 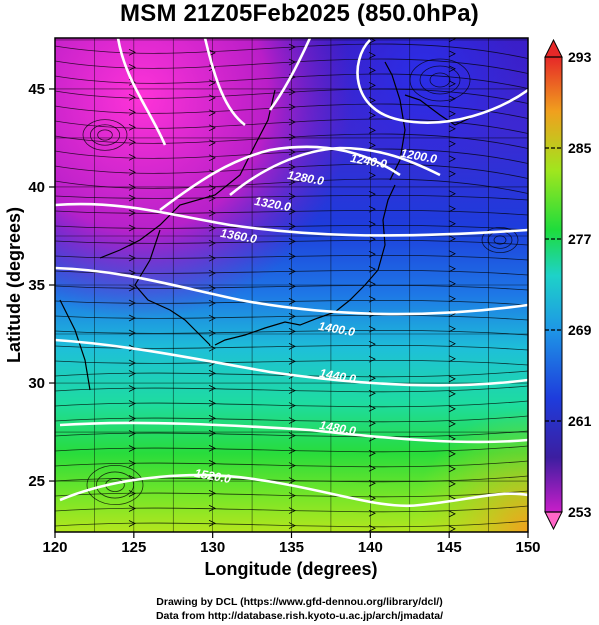 I want to click on y-axis-title: Latitude (degrees), so click(x=14, y=285).